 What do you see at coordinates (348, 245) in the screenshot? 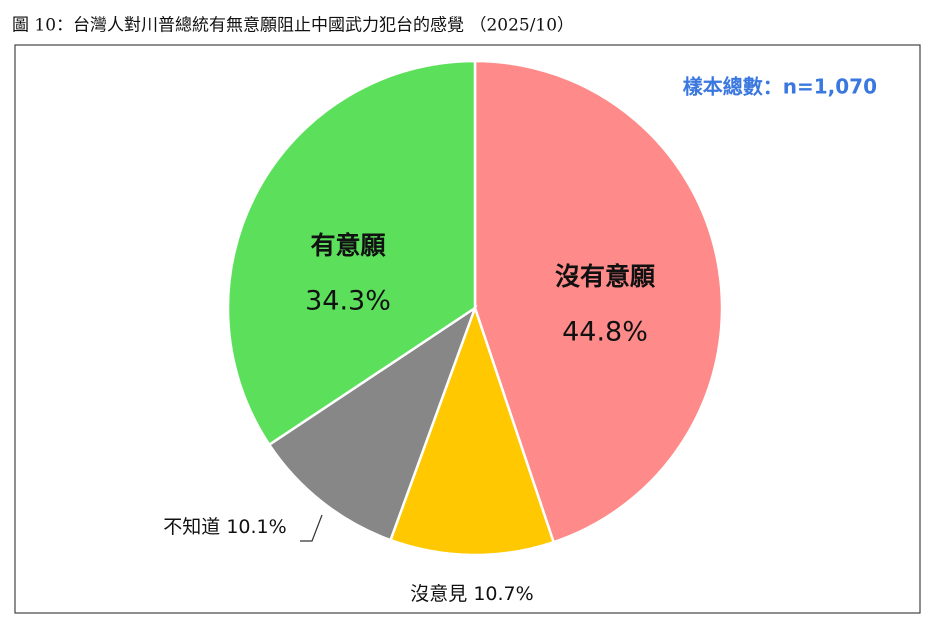
I see `slice-label: 有意願` at bounding box center [348, 245].